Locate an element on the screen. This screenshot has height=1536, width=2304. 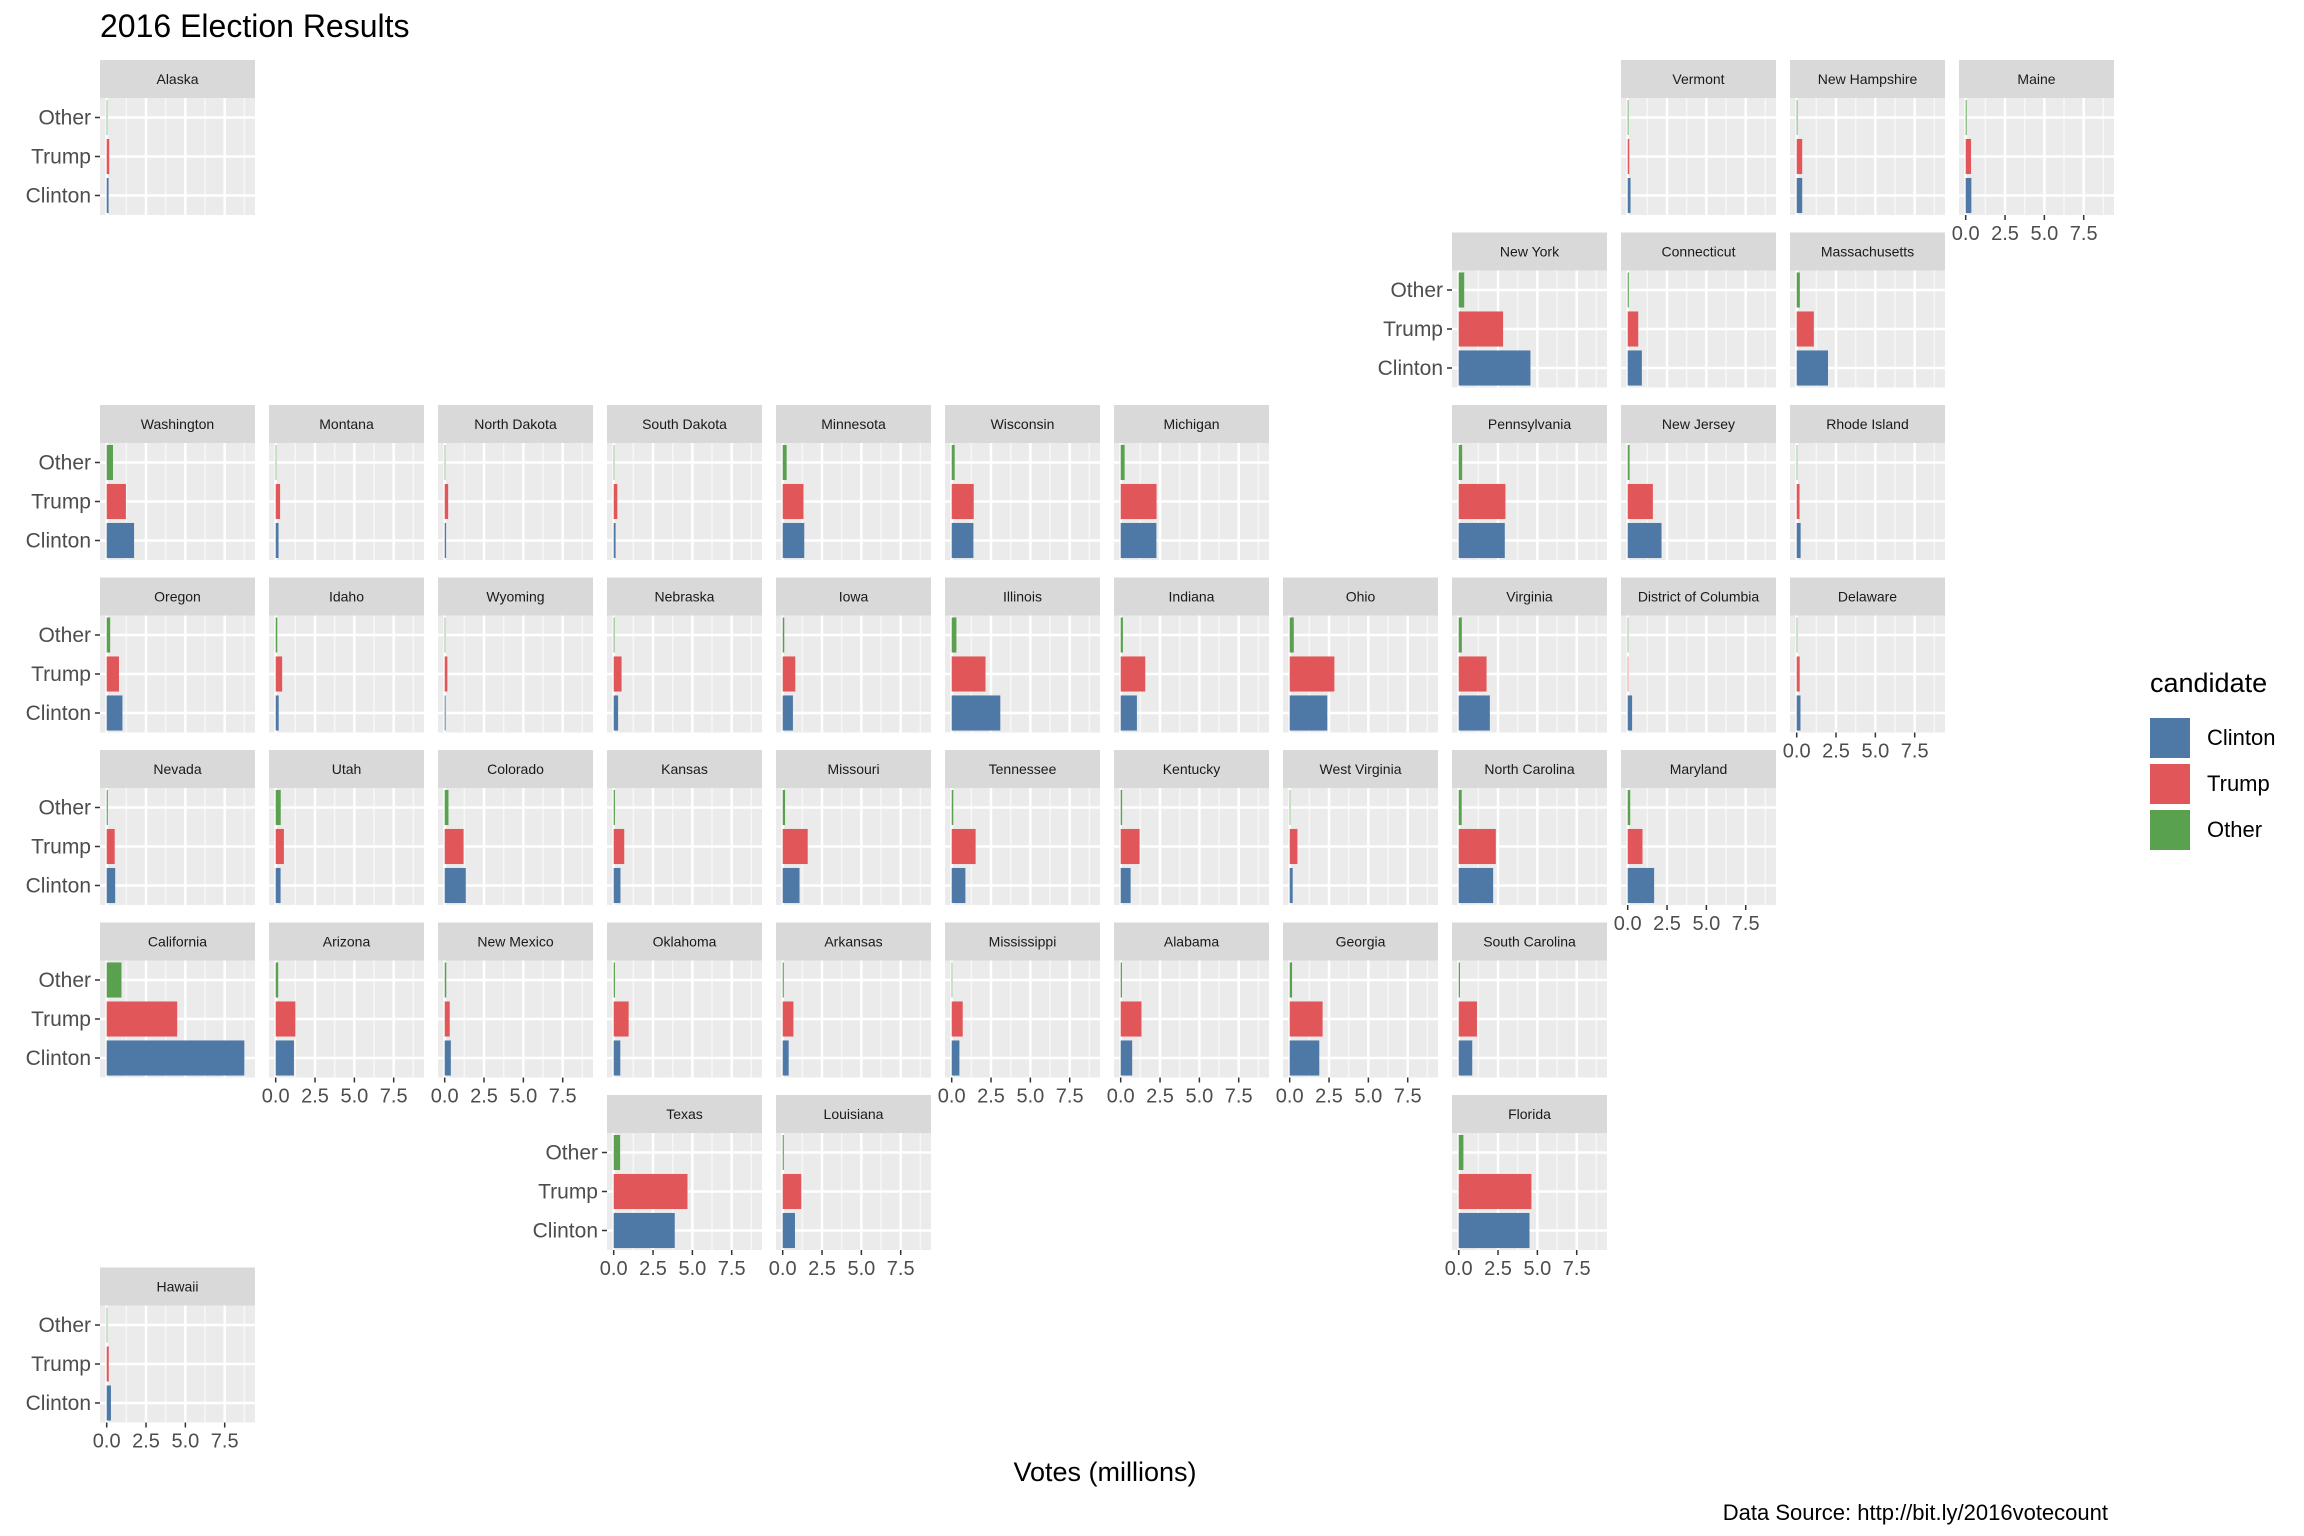
facet-label-utah: Utah is located at coordinates (347, 769).